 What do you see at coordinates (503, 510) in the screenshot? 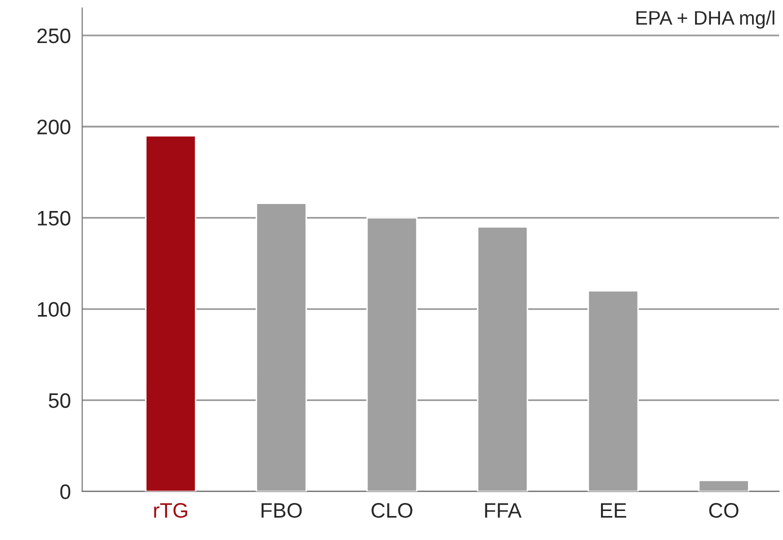
I see `x-tick-label: FFA` at bounding box center [503, 510].